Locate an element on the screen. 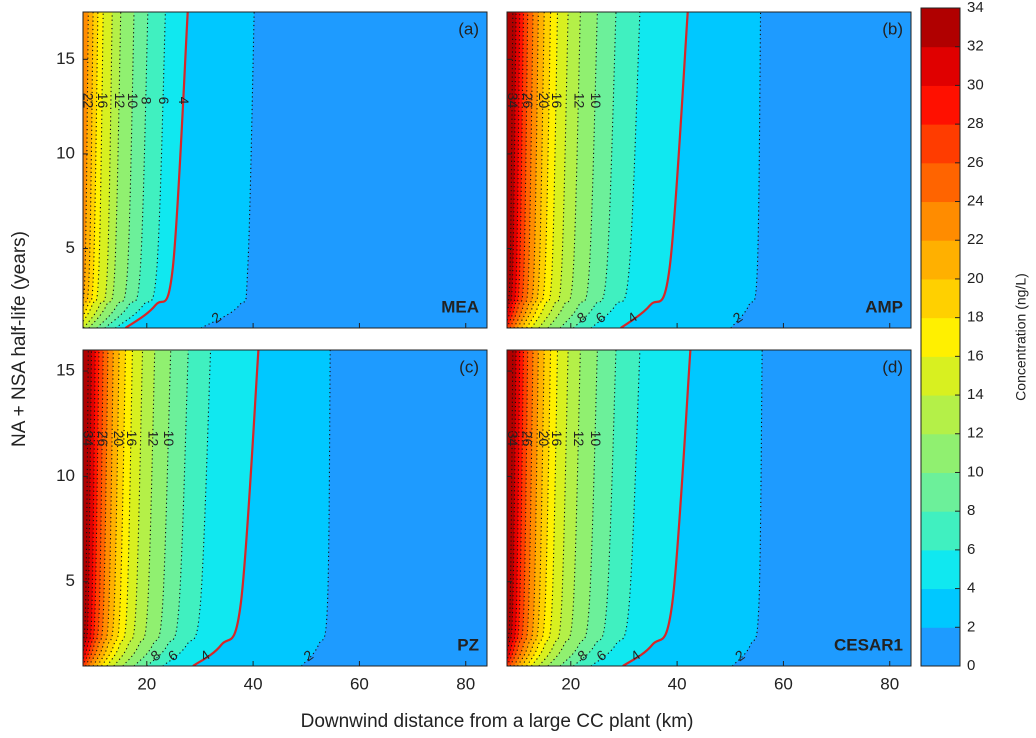  colorbar-tick-label: 34 is located at coordinates (975, 8).